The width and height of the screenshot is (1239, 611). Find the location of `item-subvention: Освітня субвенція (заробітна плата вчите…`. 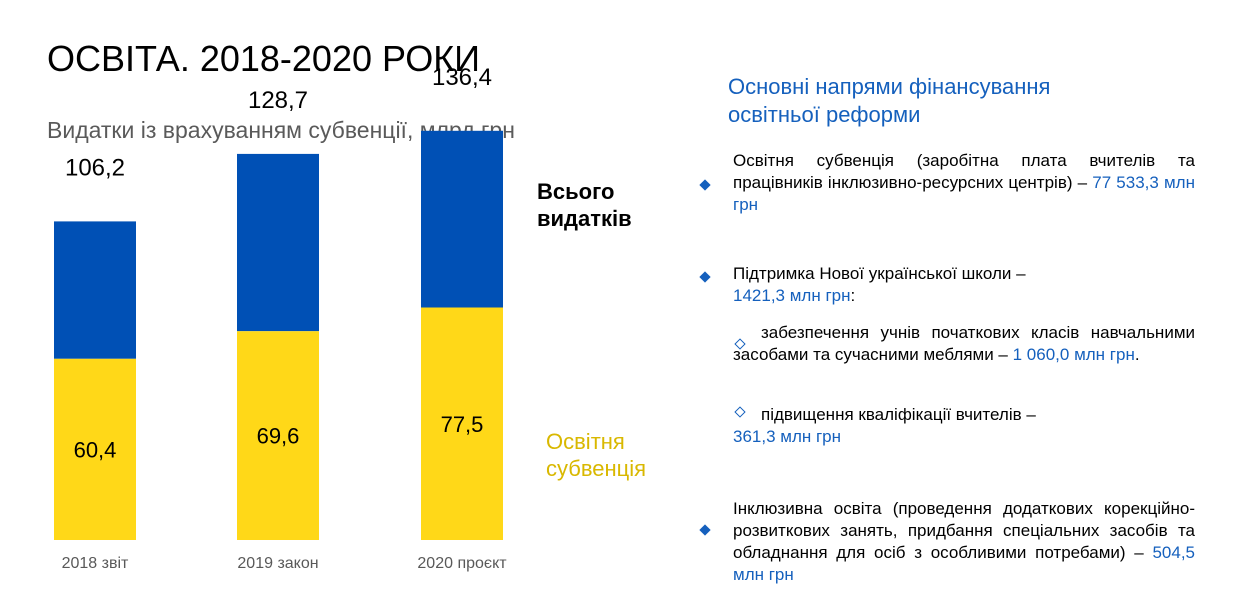

item-subvention: Освітня субвенція (заробітна плата вчите… is located at coordinates (964, 182).